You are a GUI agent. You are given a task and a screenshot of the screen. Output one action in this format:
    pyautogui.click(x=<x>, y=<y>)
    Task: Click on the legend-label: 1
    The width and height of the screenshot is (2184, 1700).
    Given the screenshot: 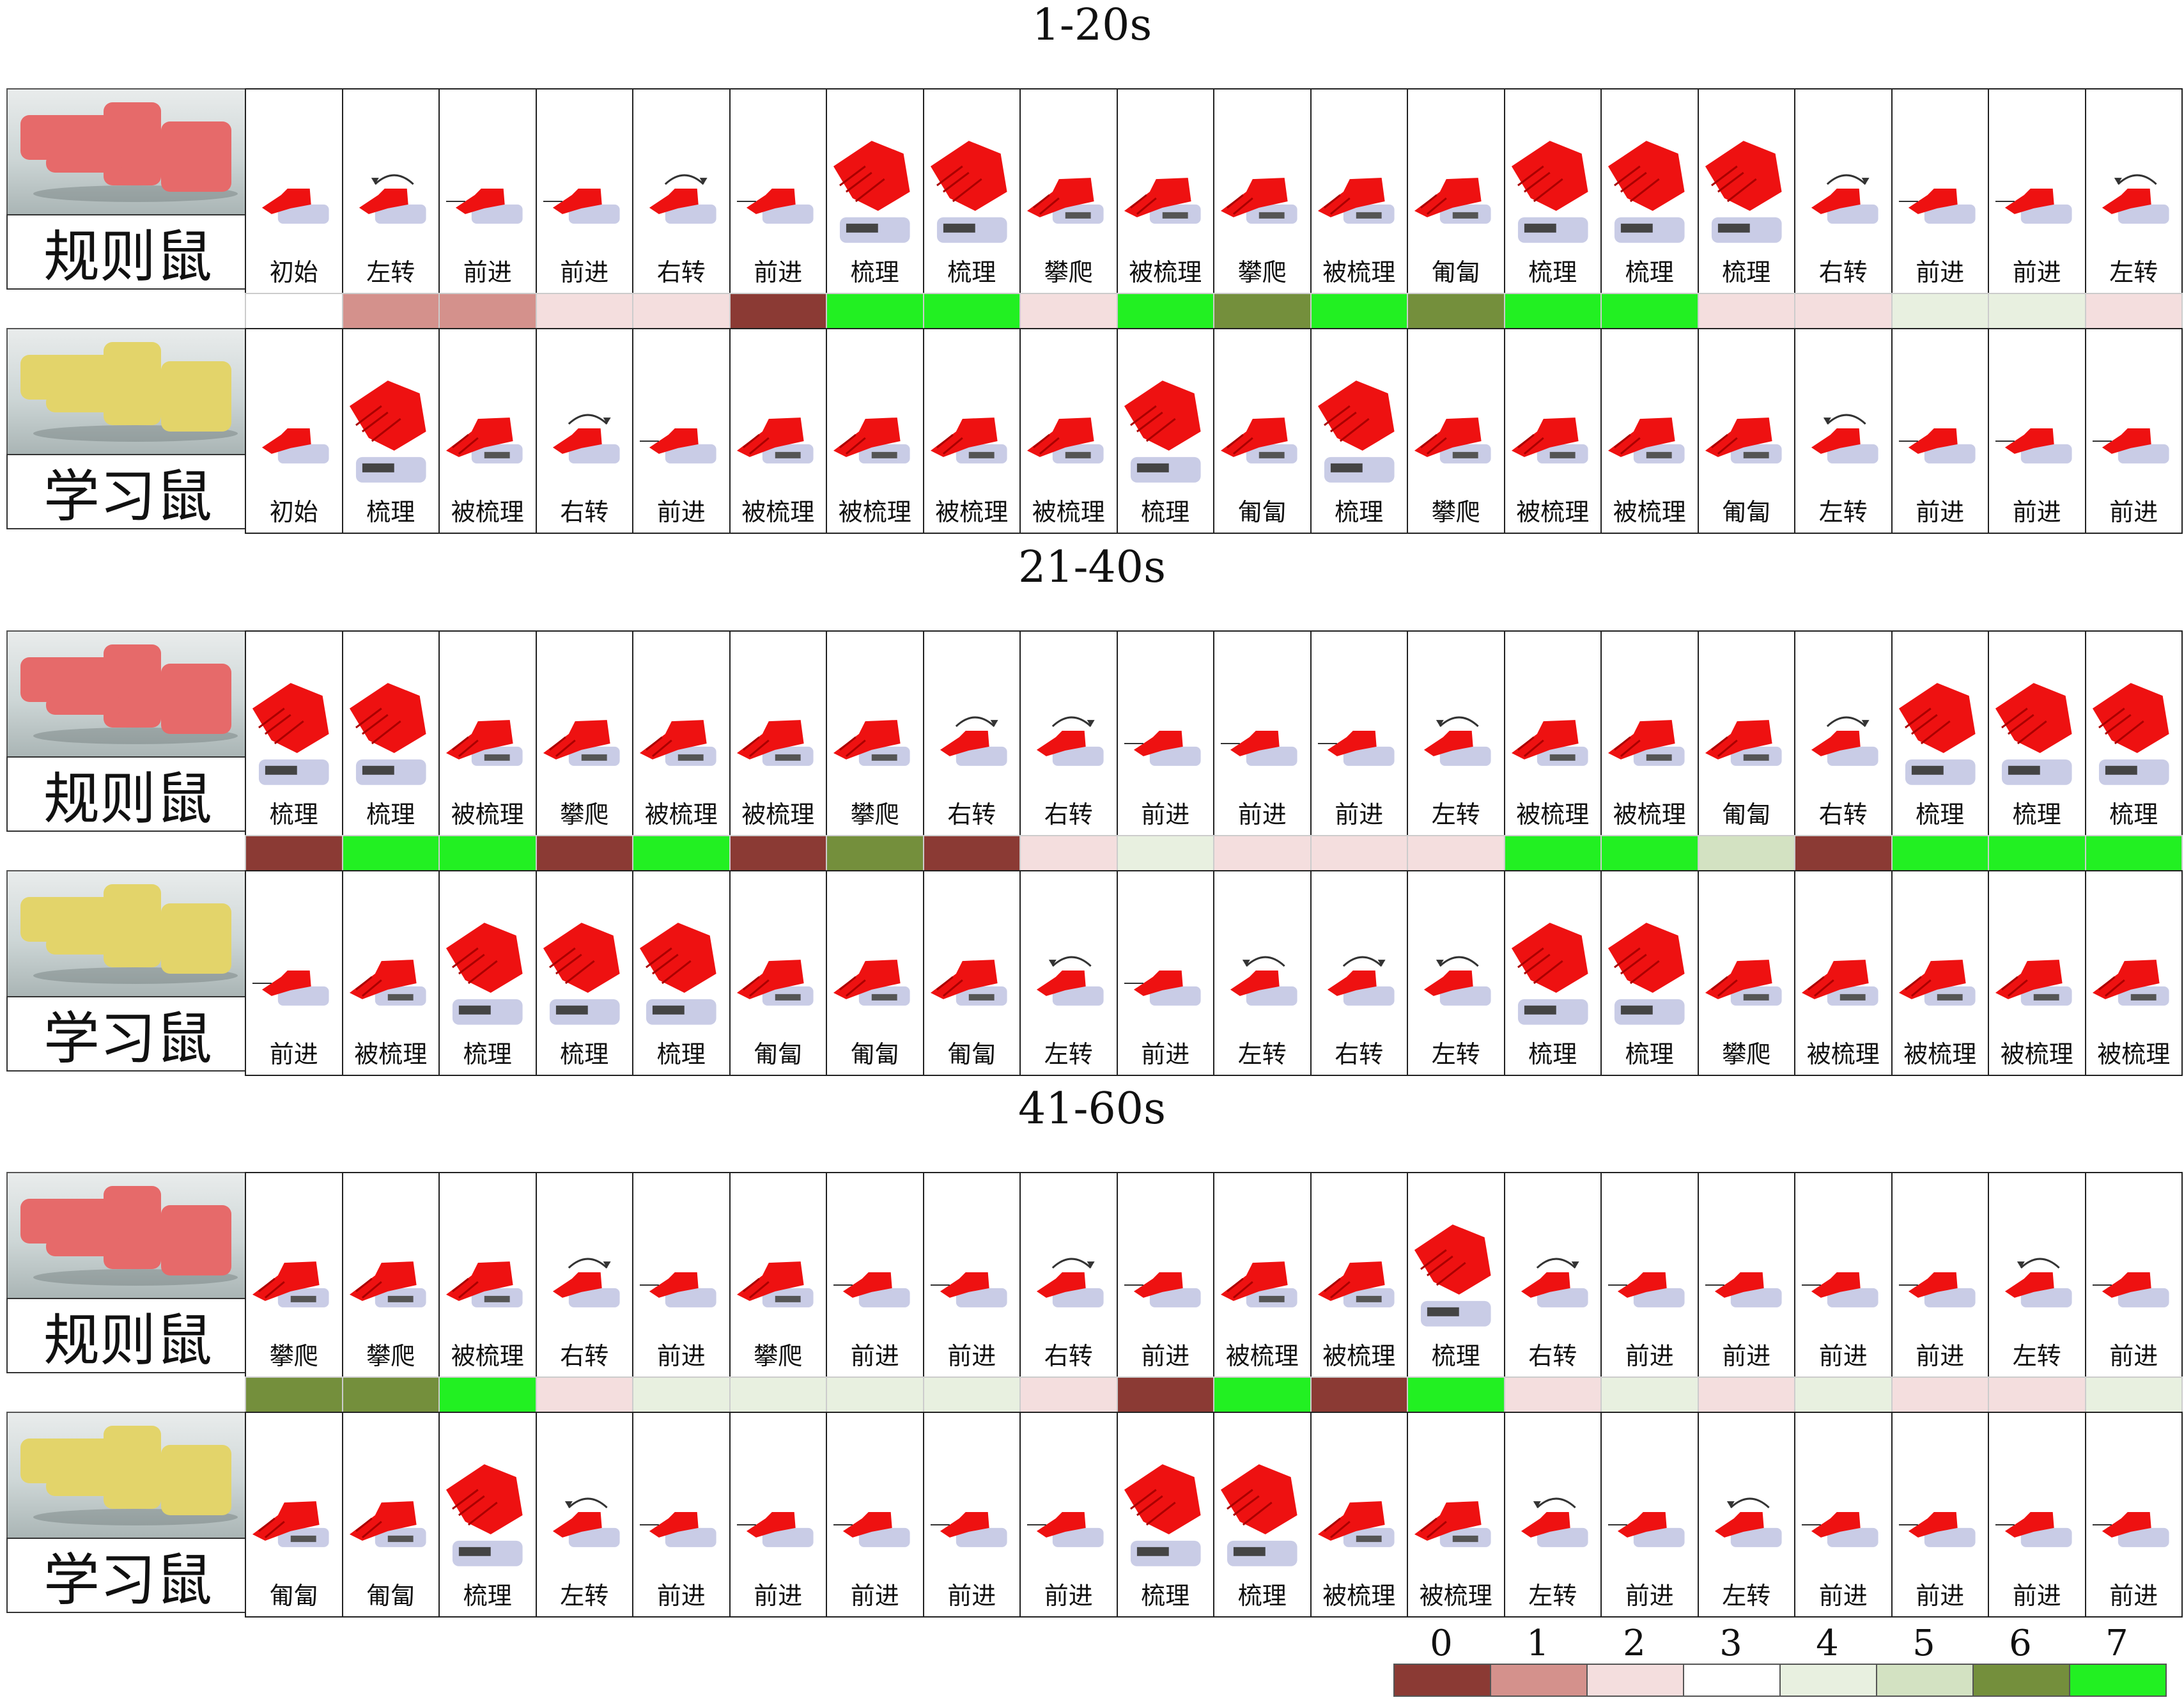 What is the action you would take?
    pyautogui.click(x=1537, y=1643)
    